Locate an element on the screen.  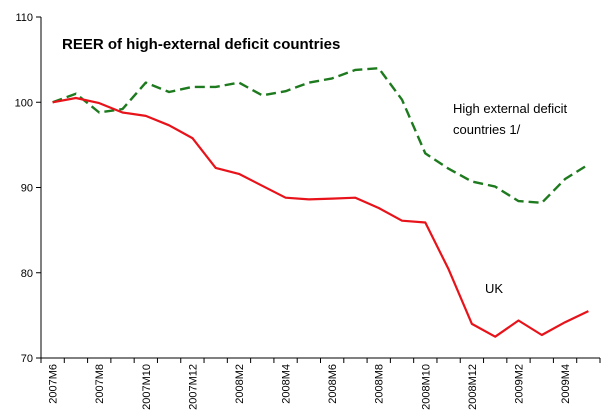
x-tick-label: 2008M10 is located at coordinates (426, 387).